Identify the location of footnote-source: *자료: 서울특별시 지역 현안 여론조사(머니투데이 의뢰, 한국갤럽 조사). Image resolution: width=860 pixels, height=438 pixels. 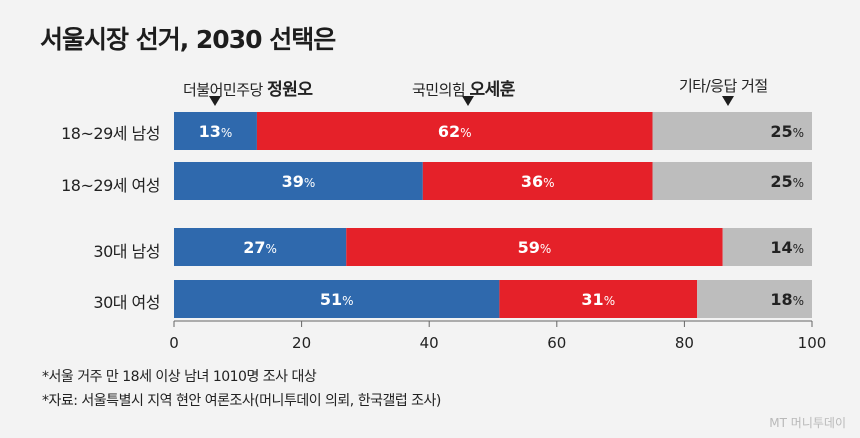
(241, 401).